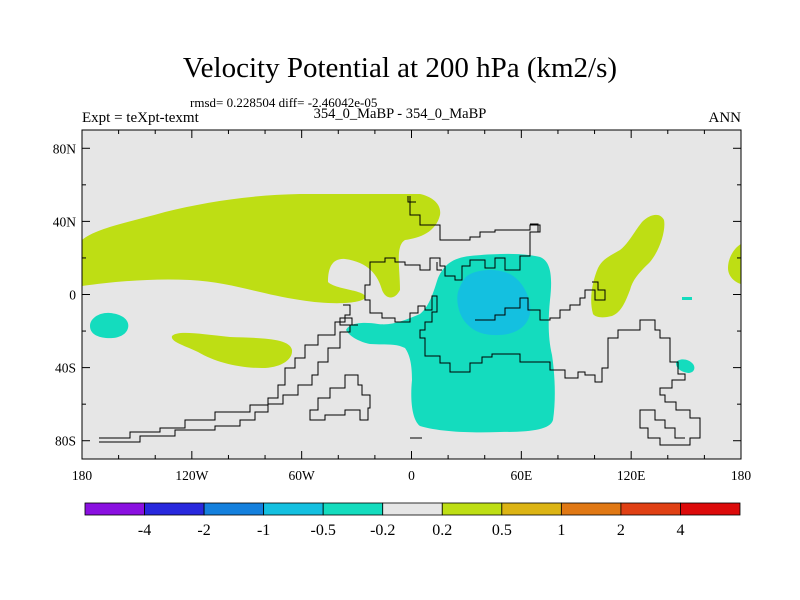  What do you see at coordinates (540, 301) in the screenshot?
I see `coastline-india-seasia` at bounding box center [540, 301].